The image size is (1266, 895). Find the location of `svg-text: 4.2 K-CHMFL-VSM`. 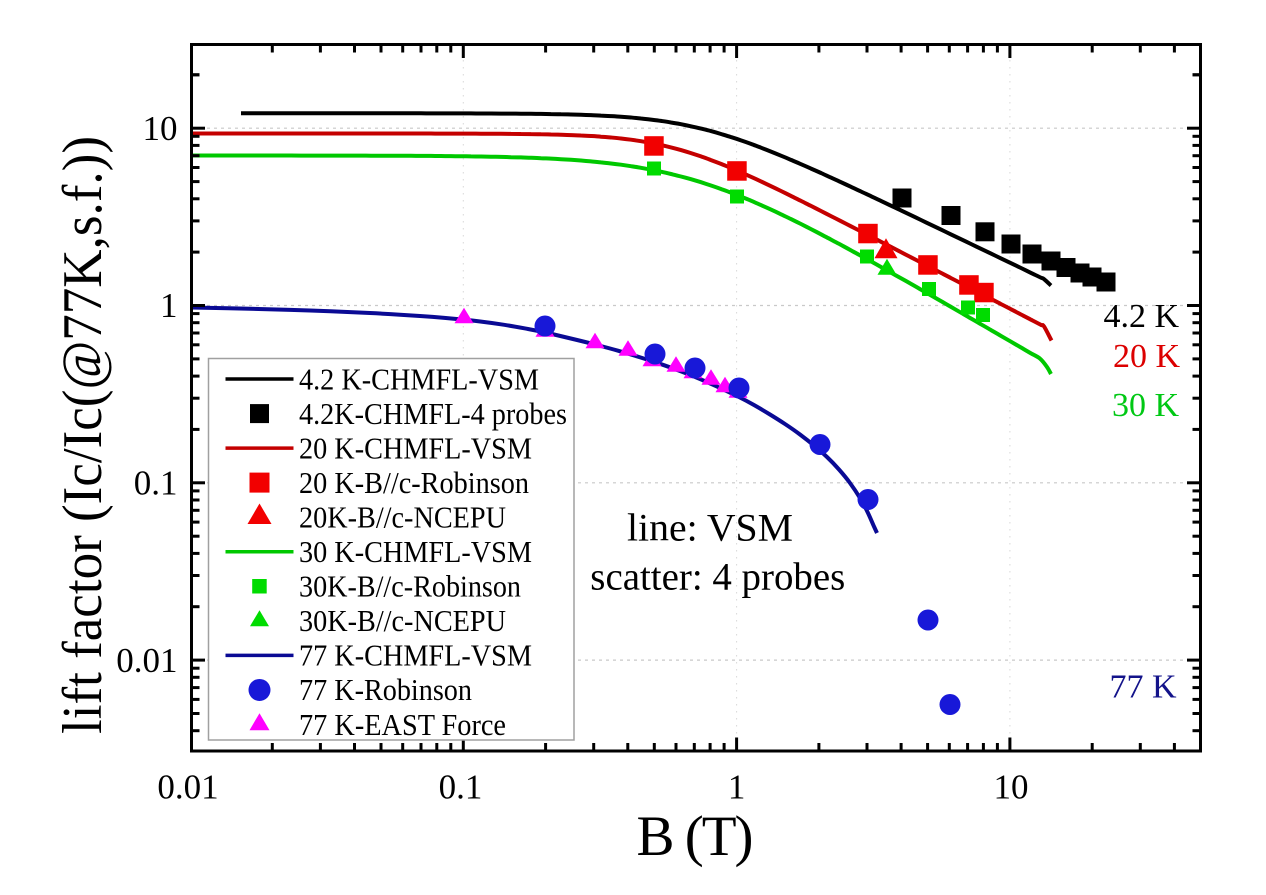

svg-text: 4.2 K-CHMFL-VSM is located at coordinates (419, 378).